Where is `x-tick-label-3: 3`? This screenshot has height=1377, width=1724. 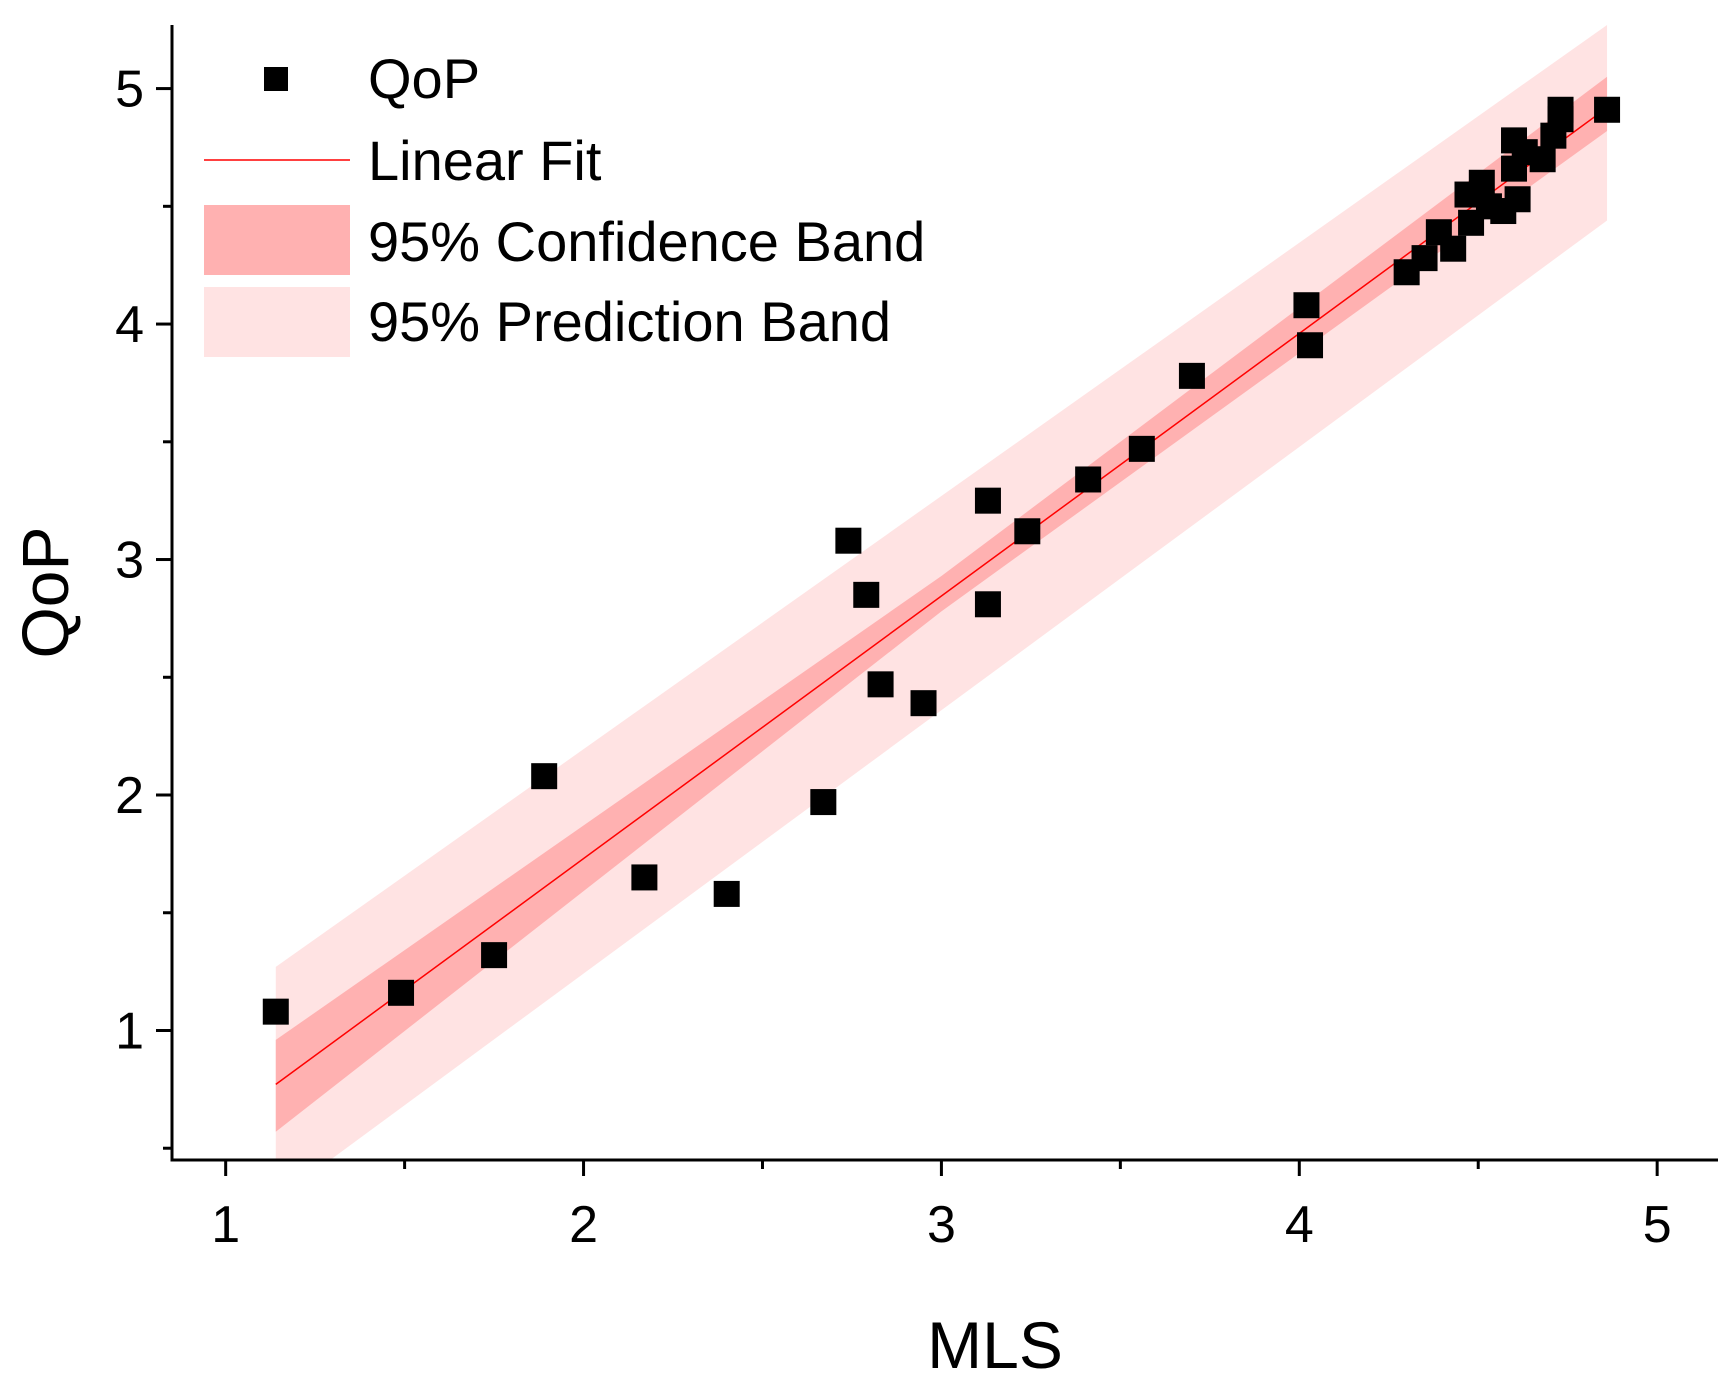
x-tick-label-3: 3 is located at coordinates (941, 1225).